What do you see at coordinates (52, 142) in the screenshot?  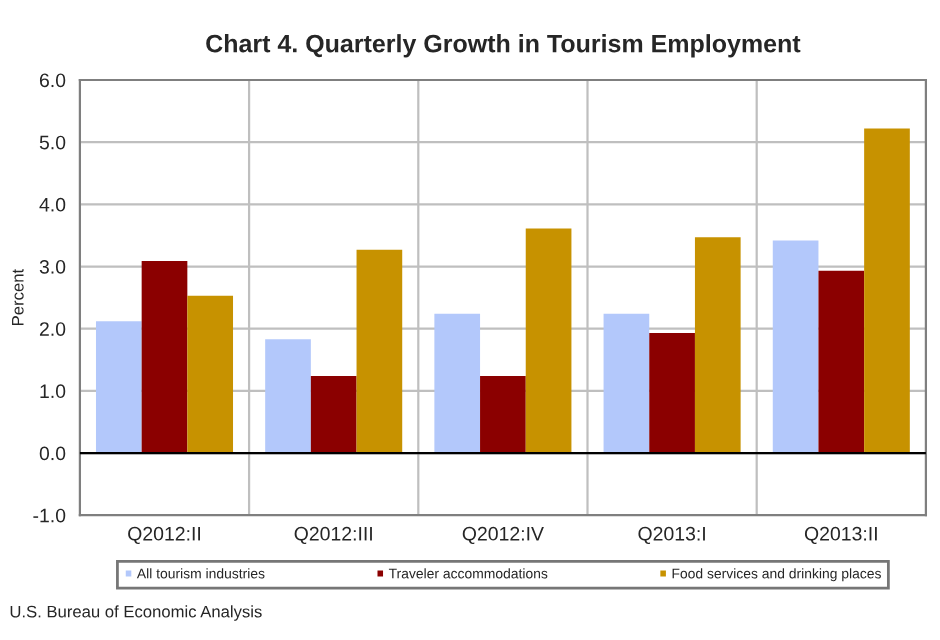 I see `y-tick-label: 5.0` at bounding box center [52, 142].